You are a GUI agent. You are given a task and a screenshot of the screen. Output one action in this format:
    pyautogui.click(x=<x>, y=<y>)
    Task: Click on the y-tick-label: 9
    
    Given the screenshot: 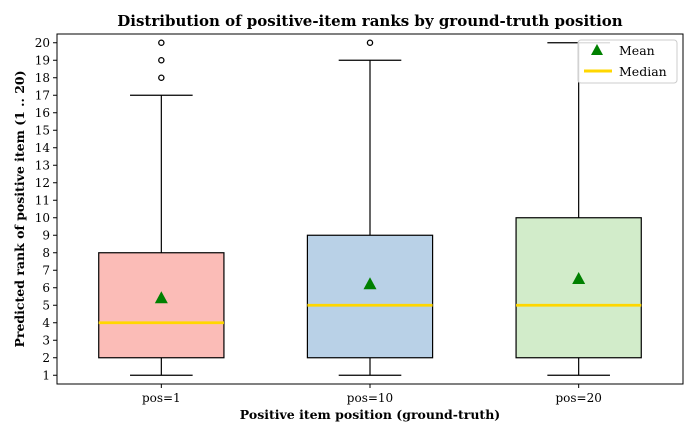 What is the action you would take?
    pyautogui.click(x=46, y=235)
    